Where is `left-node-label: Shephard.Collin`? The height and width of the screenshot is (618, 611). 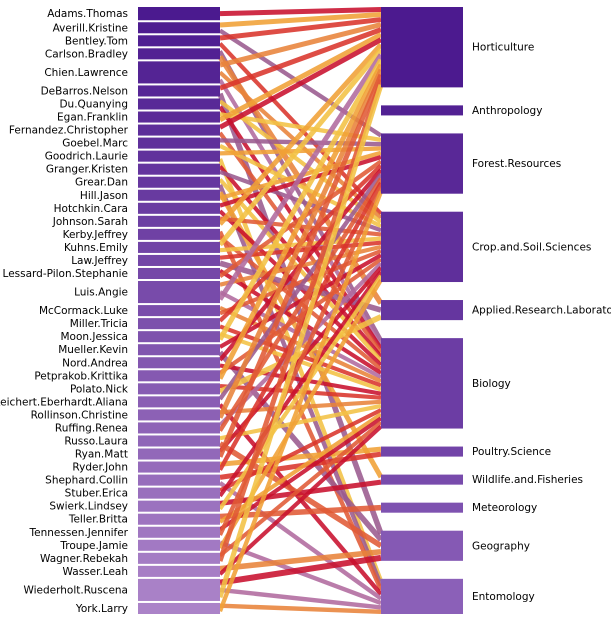 left-node-label: Shephard.Collin is located at coordinates (86, 481).